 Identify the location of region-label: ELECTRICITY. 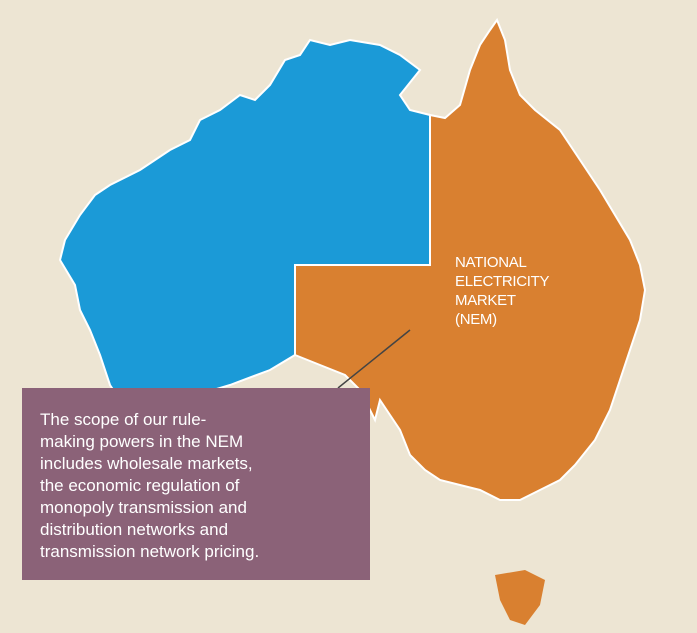
(502, 281).